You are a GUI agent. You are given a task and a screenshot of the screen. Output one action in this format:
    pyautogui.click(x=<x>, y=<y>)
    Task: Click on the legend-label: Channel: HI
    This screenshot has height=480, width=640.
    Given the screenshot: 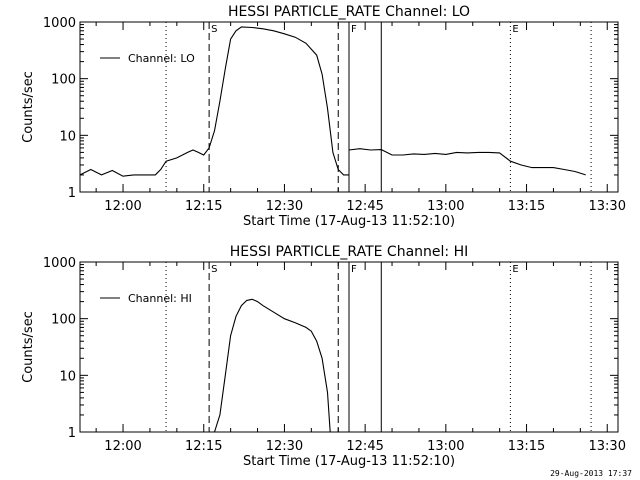 What is the action you would take?
    pyautogui.click(x=160, y=298)
    